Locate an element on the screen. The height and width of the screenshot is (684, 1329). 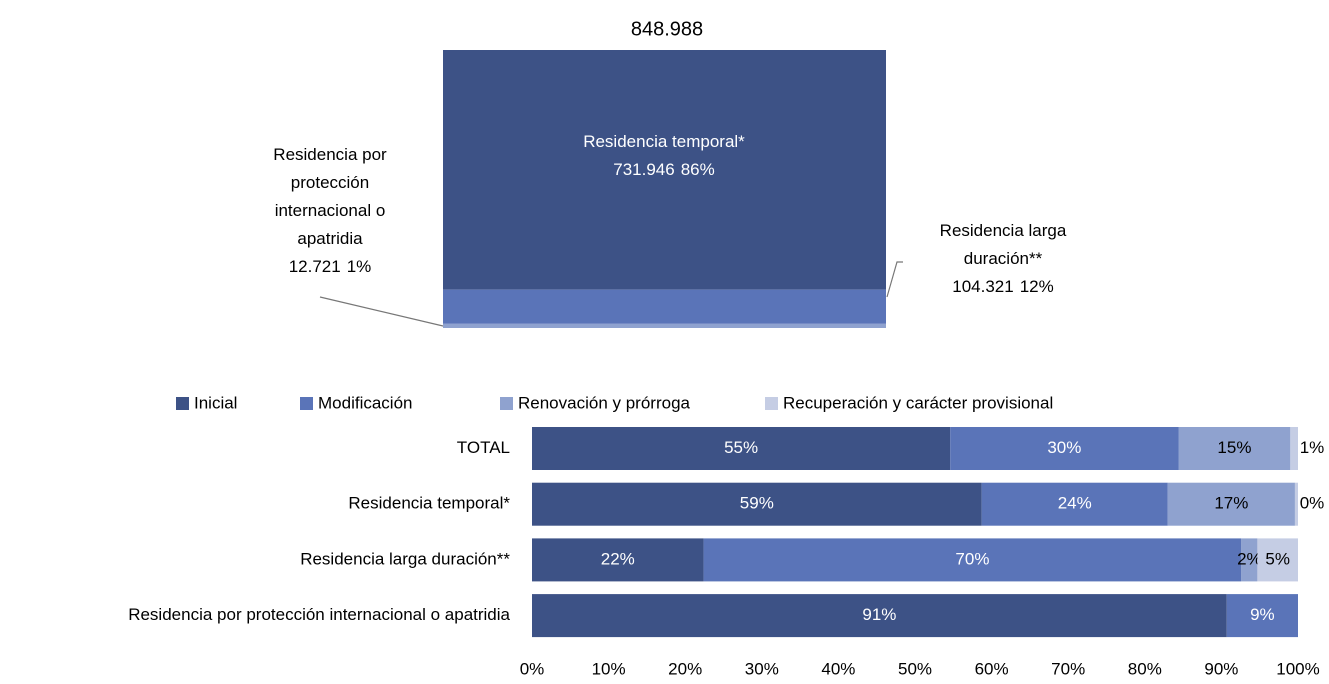
bar-value-label: 59% is located at coordinates (757, 503).